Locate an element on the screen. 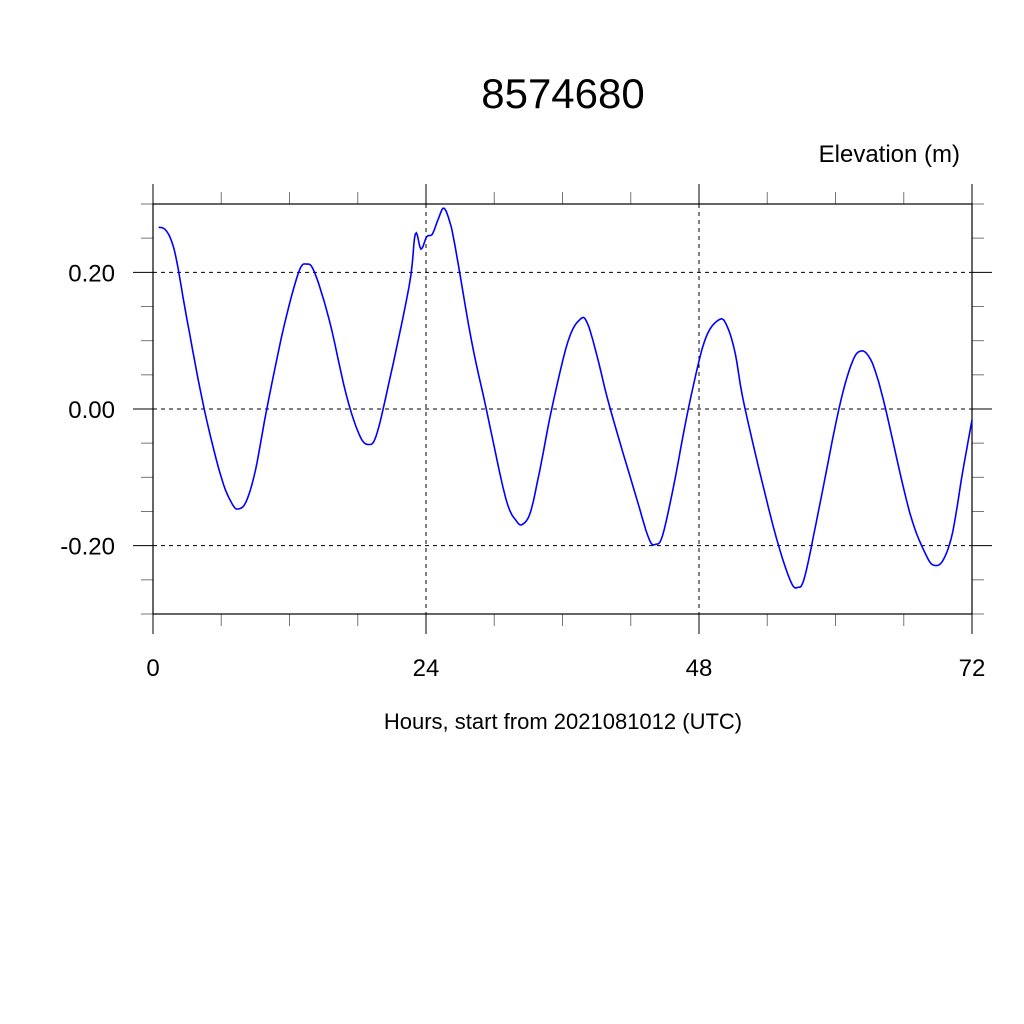 This screenshot has width=1024, height=1024. x-tick-label: 48 is located at coordinates (699, 668).